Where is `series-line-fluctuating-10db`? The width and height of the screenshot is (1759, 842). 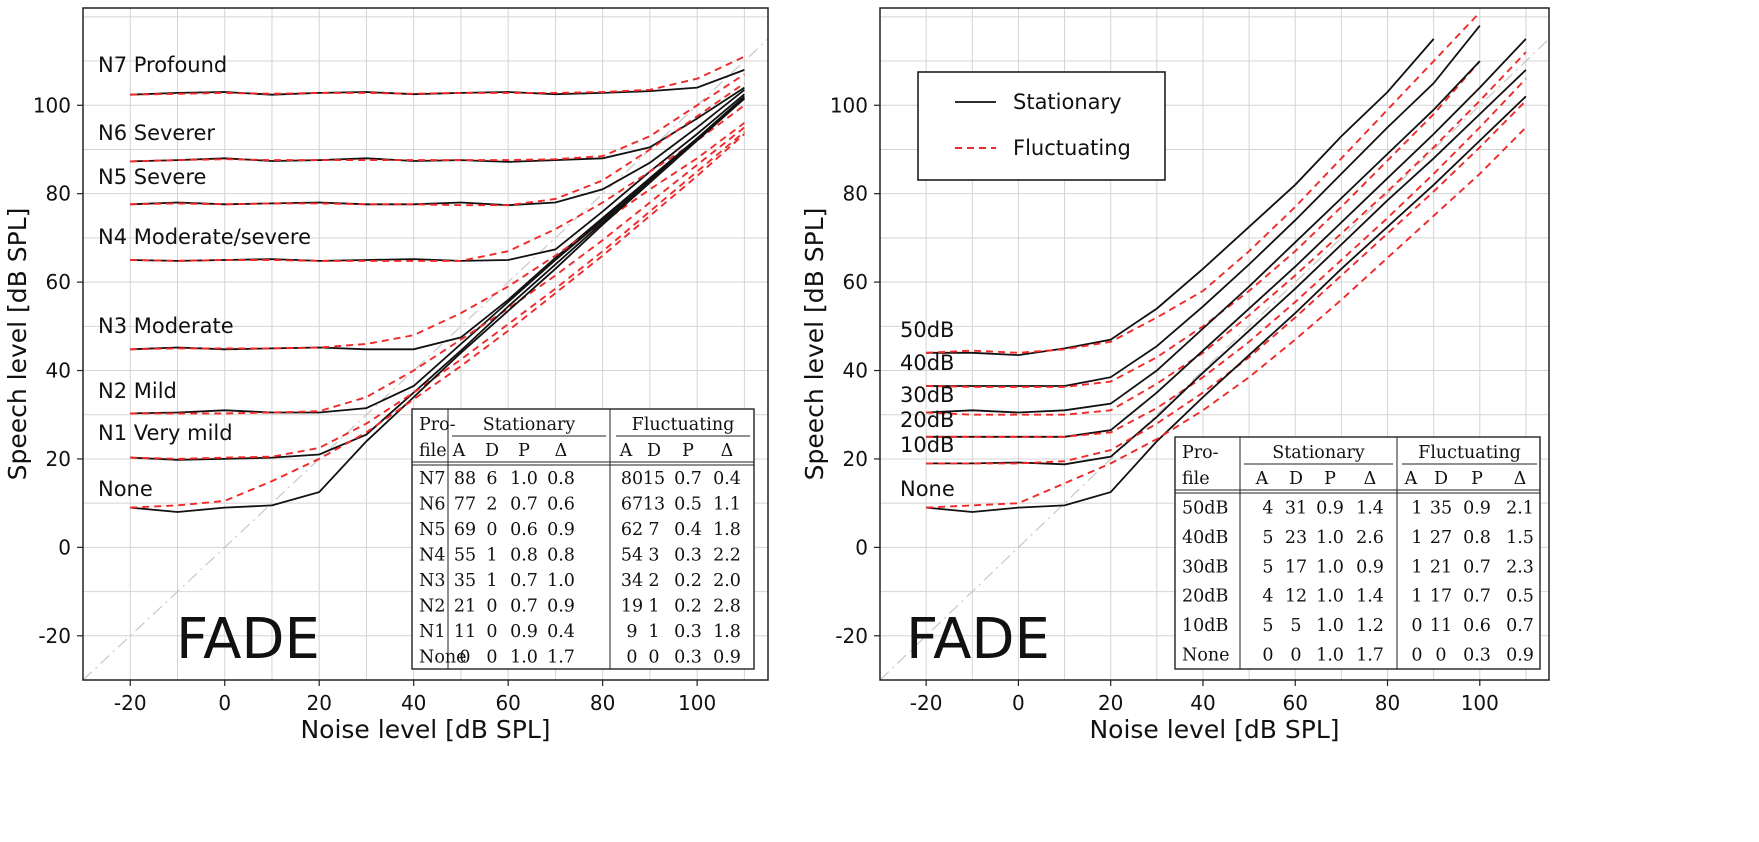 series-line-fluctuating-10db is located at coordinates (1226, 282).